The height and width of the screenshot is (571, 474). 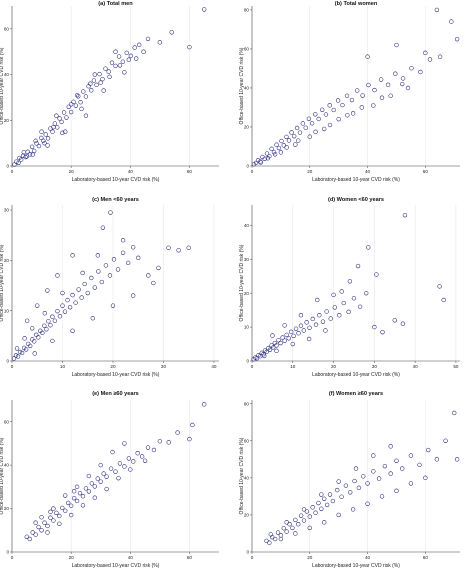 I want to click on x-tick-label: 30, so click(x=164, y=366).